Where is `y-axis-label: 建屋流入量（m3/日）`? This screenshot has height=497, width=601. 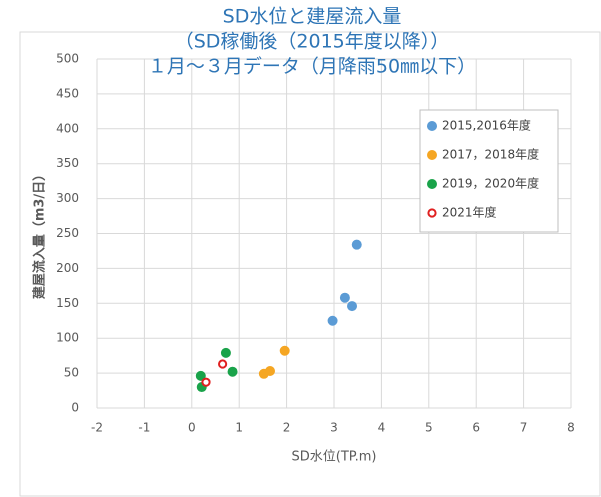
y-axis-label: 建屋流入量（m3/日） is located at coordinates (40, 233).